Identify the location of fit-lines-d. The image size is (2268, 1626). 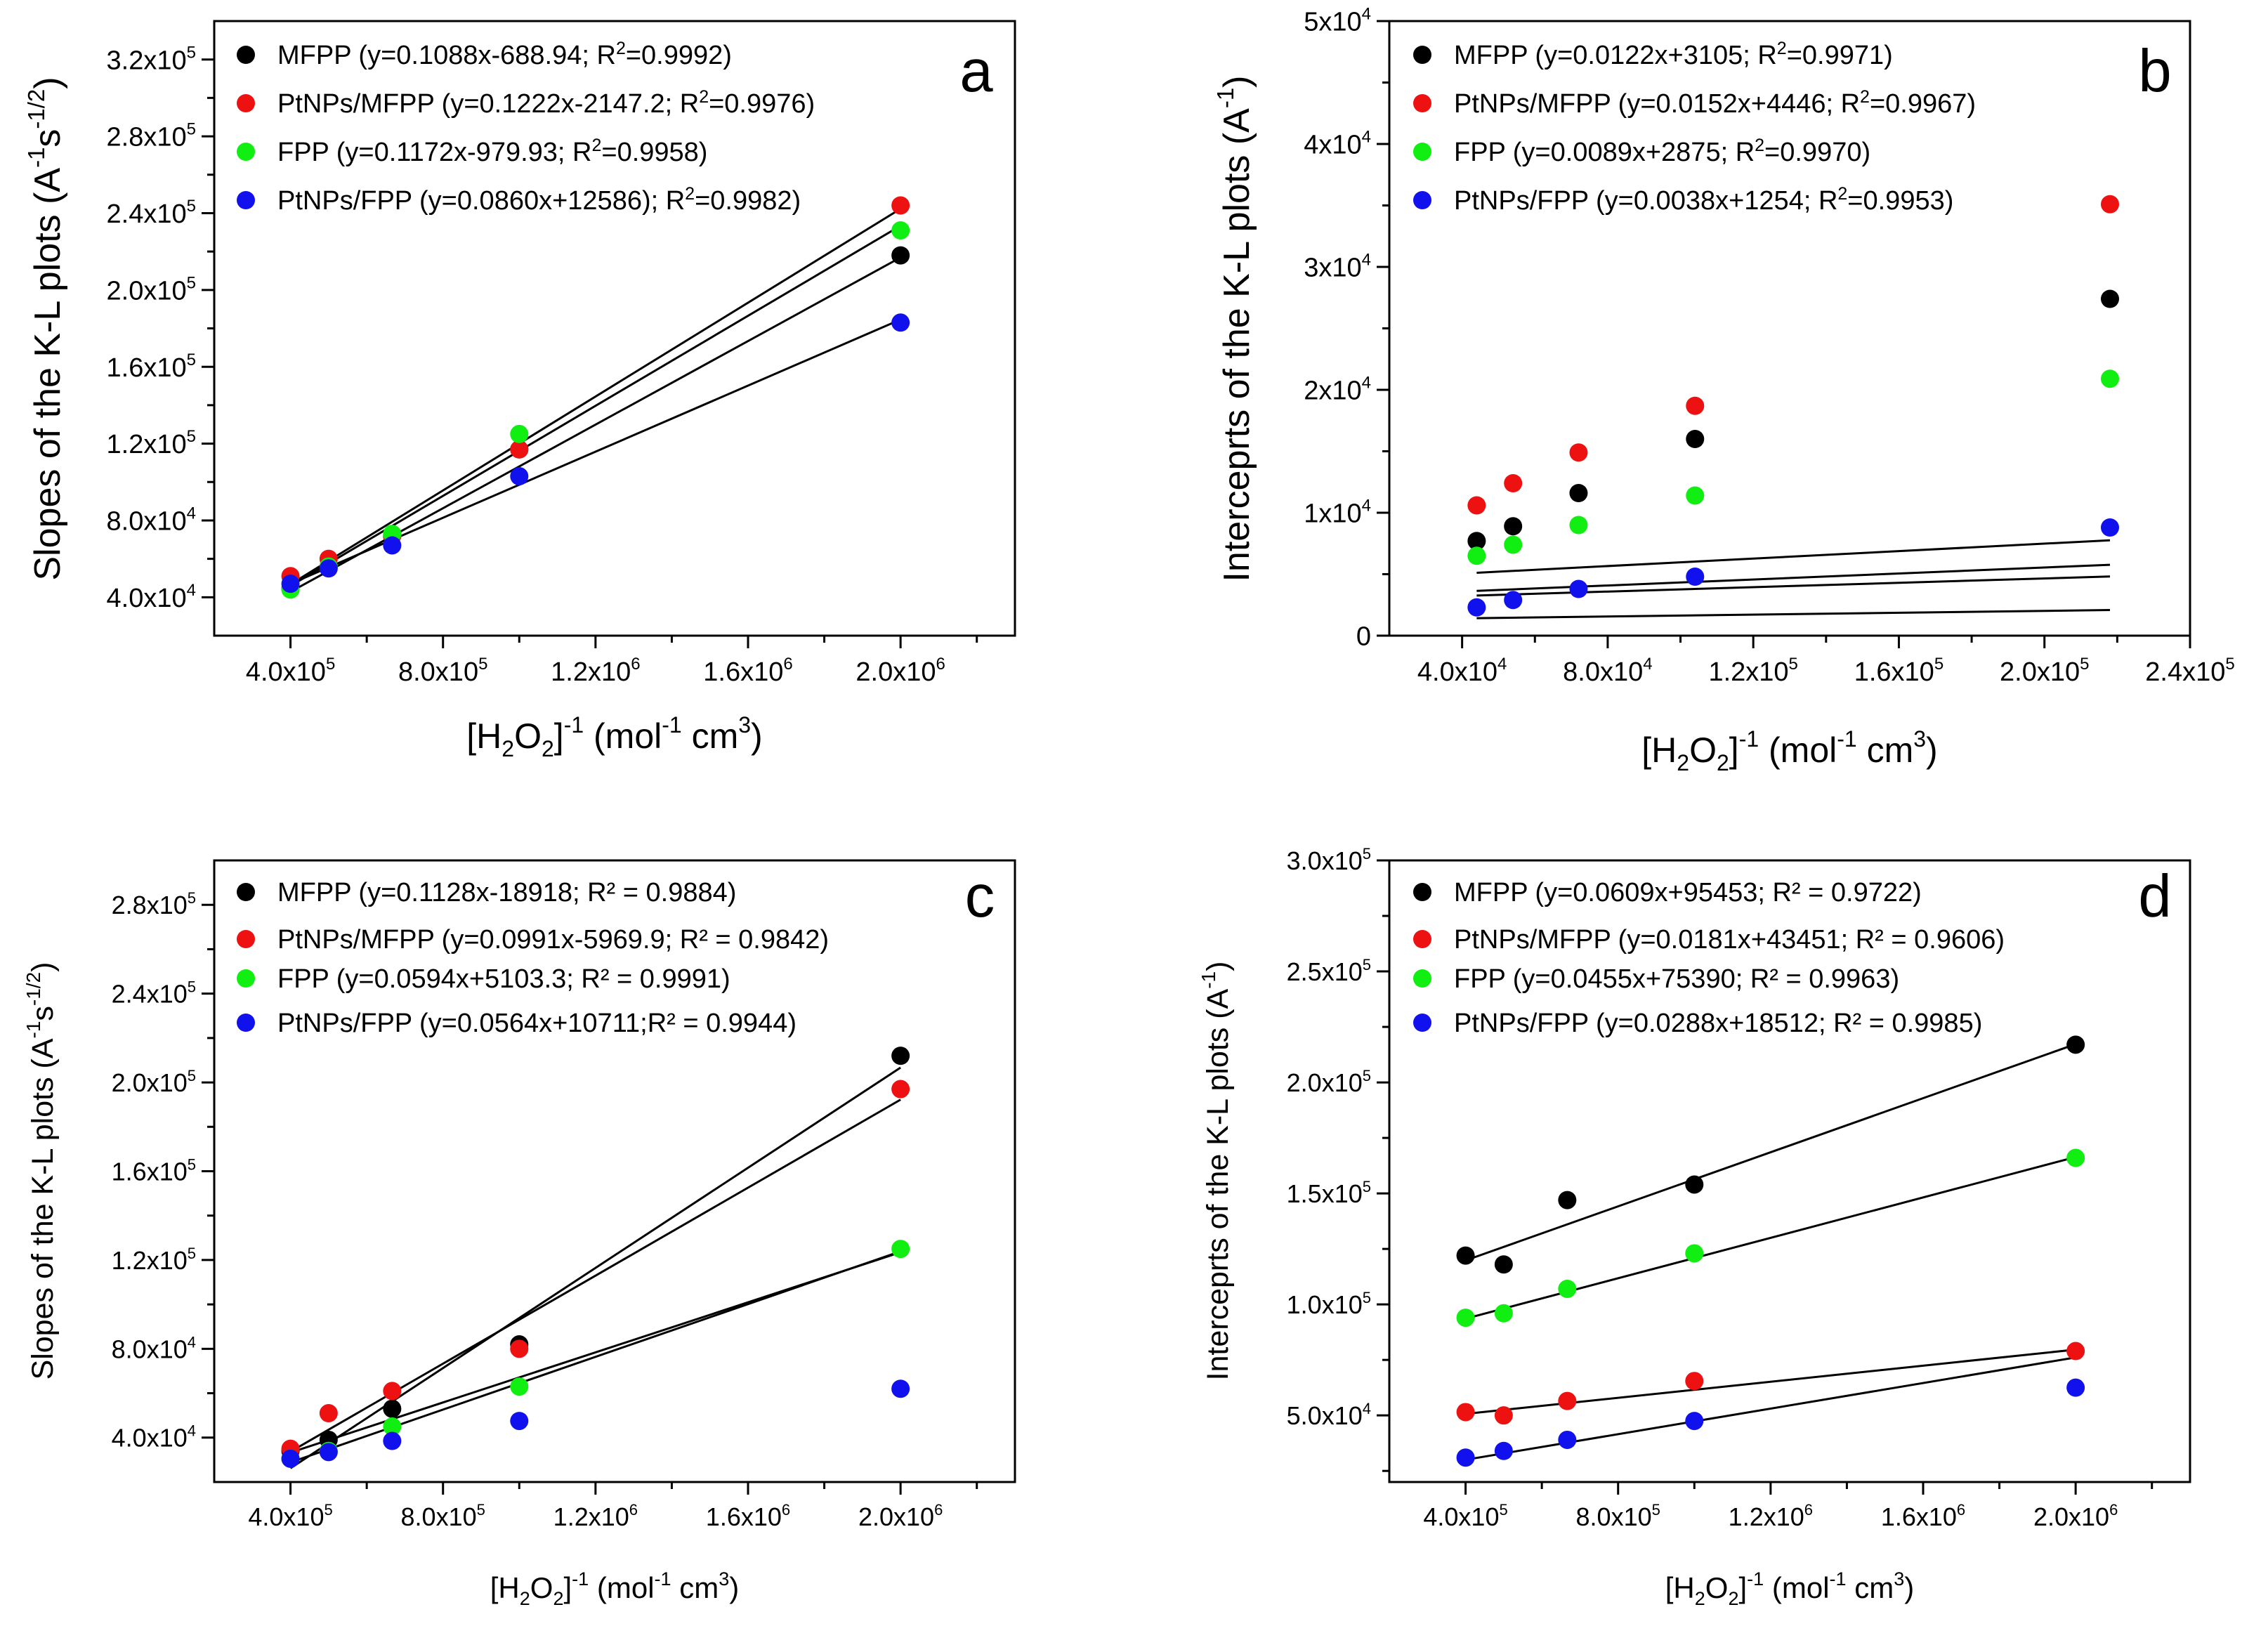
(1770, 1252).